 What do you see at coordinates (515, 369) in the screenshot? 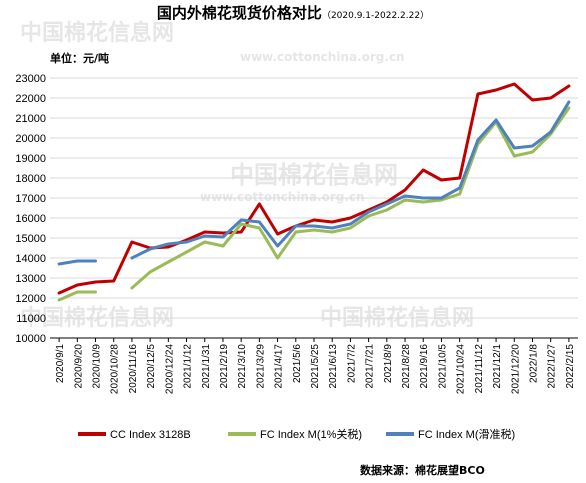
I see `x-tick-label: 2021/12/20` at bounding box center [515, 369].